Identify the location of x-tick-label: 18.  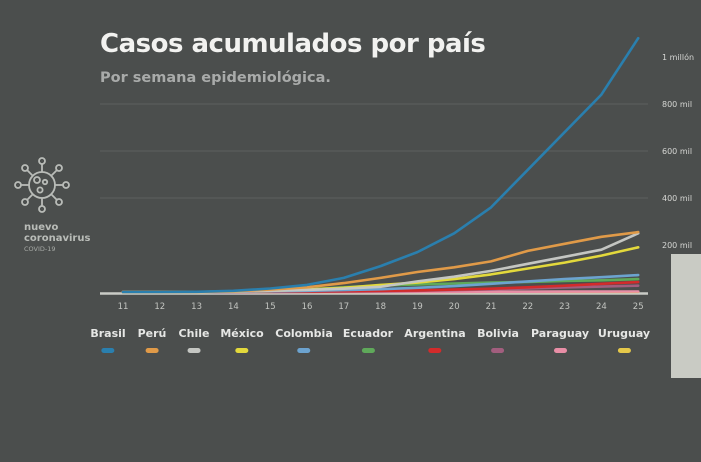
(380, 307).